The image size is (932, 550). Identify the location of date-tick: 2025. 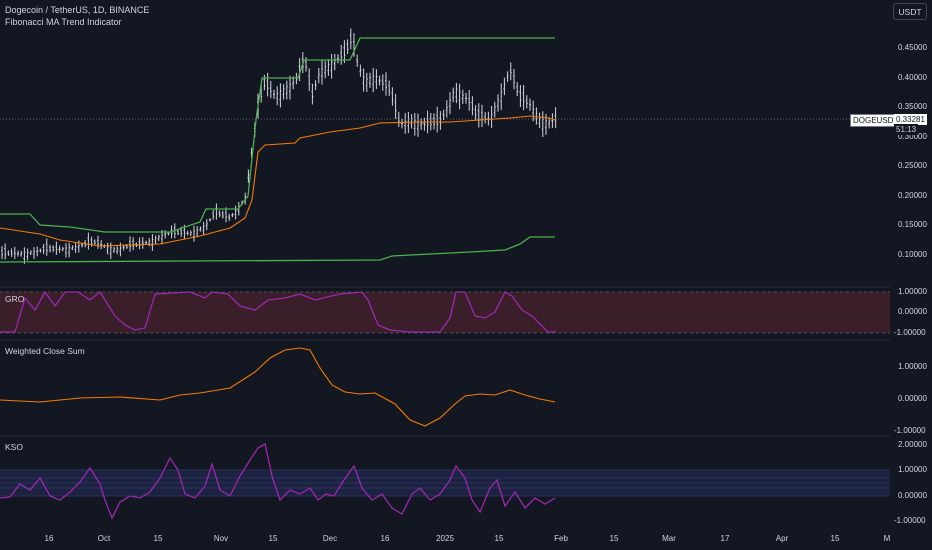
(445, 538).